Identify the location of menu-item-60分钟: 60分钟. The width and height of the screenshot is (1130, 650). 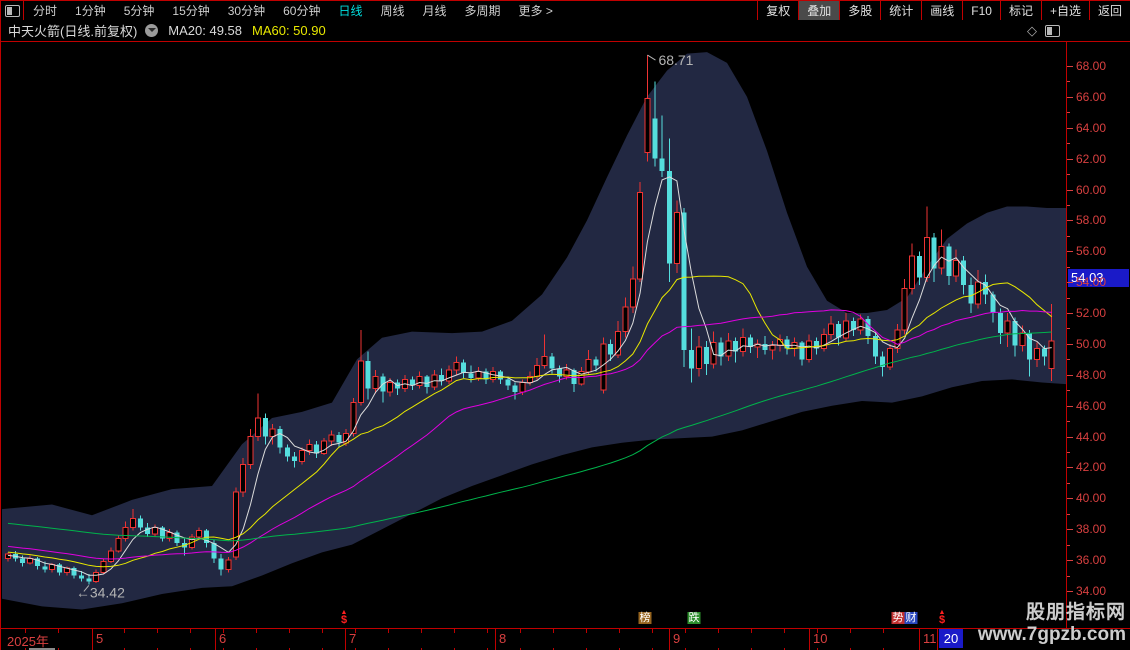
(302, 10).